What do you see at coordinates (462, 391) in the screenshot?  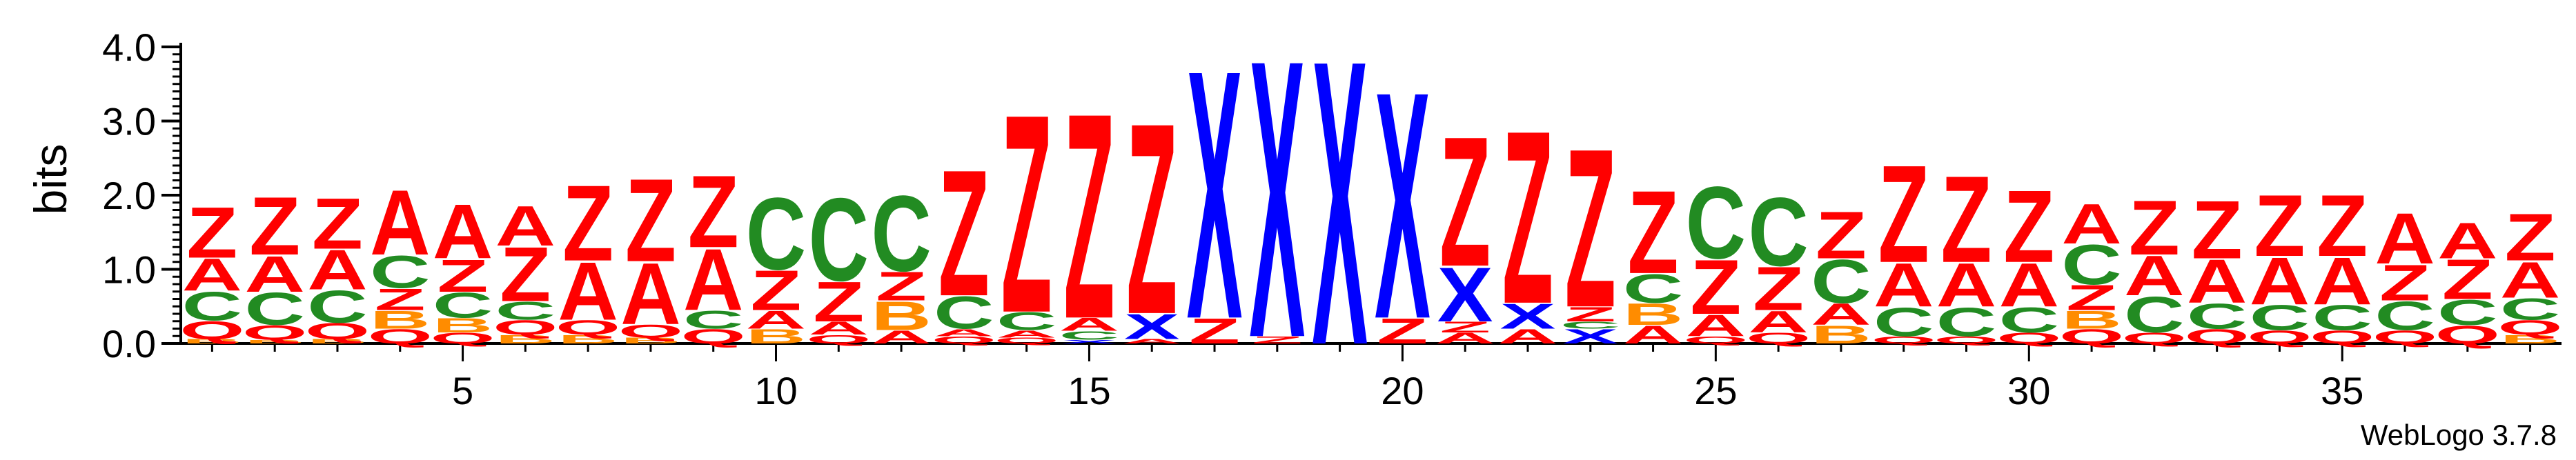 I see `x-tick-label: 5` at bounding box center [462, 391].